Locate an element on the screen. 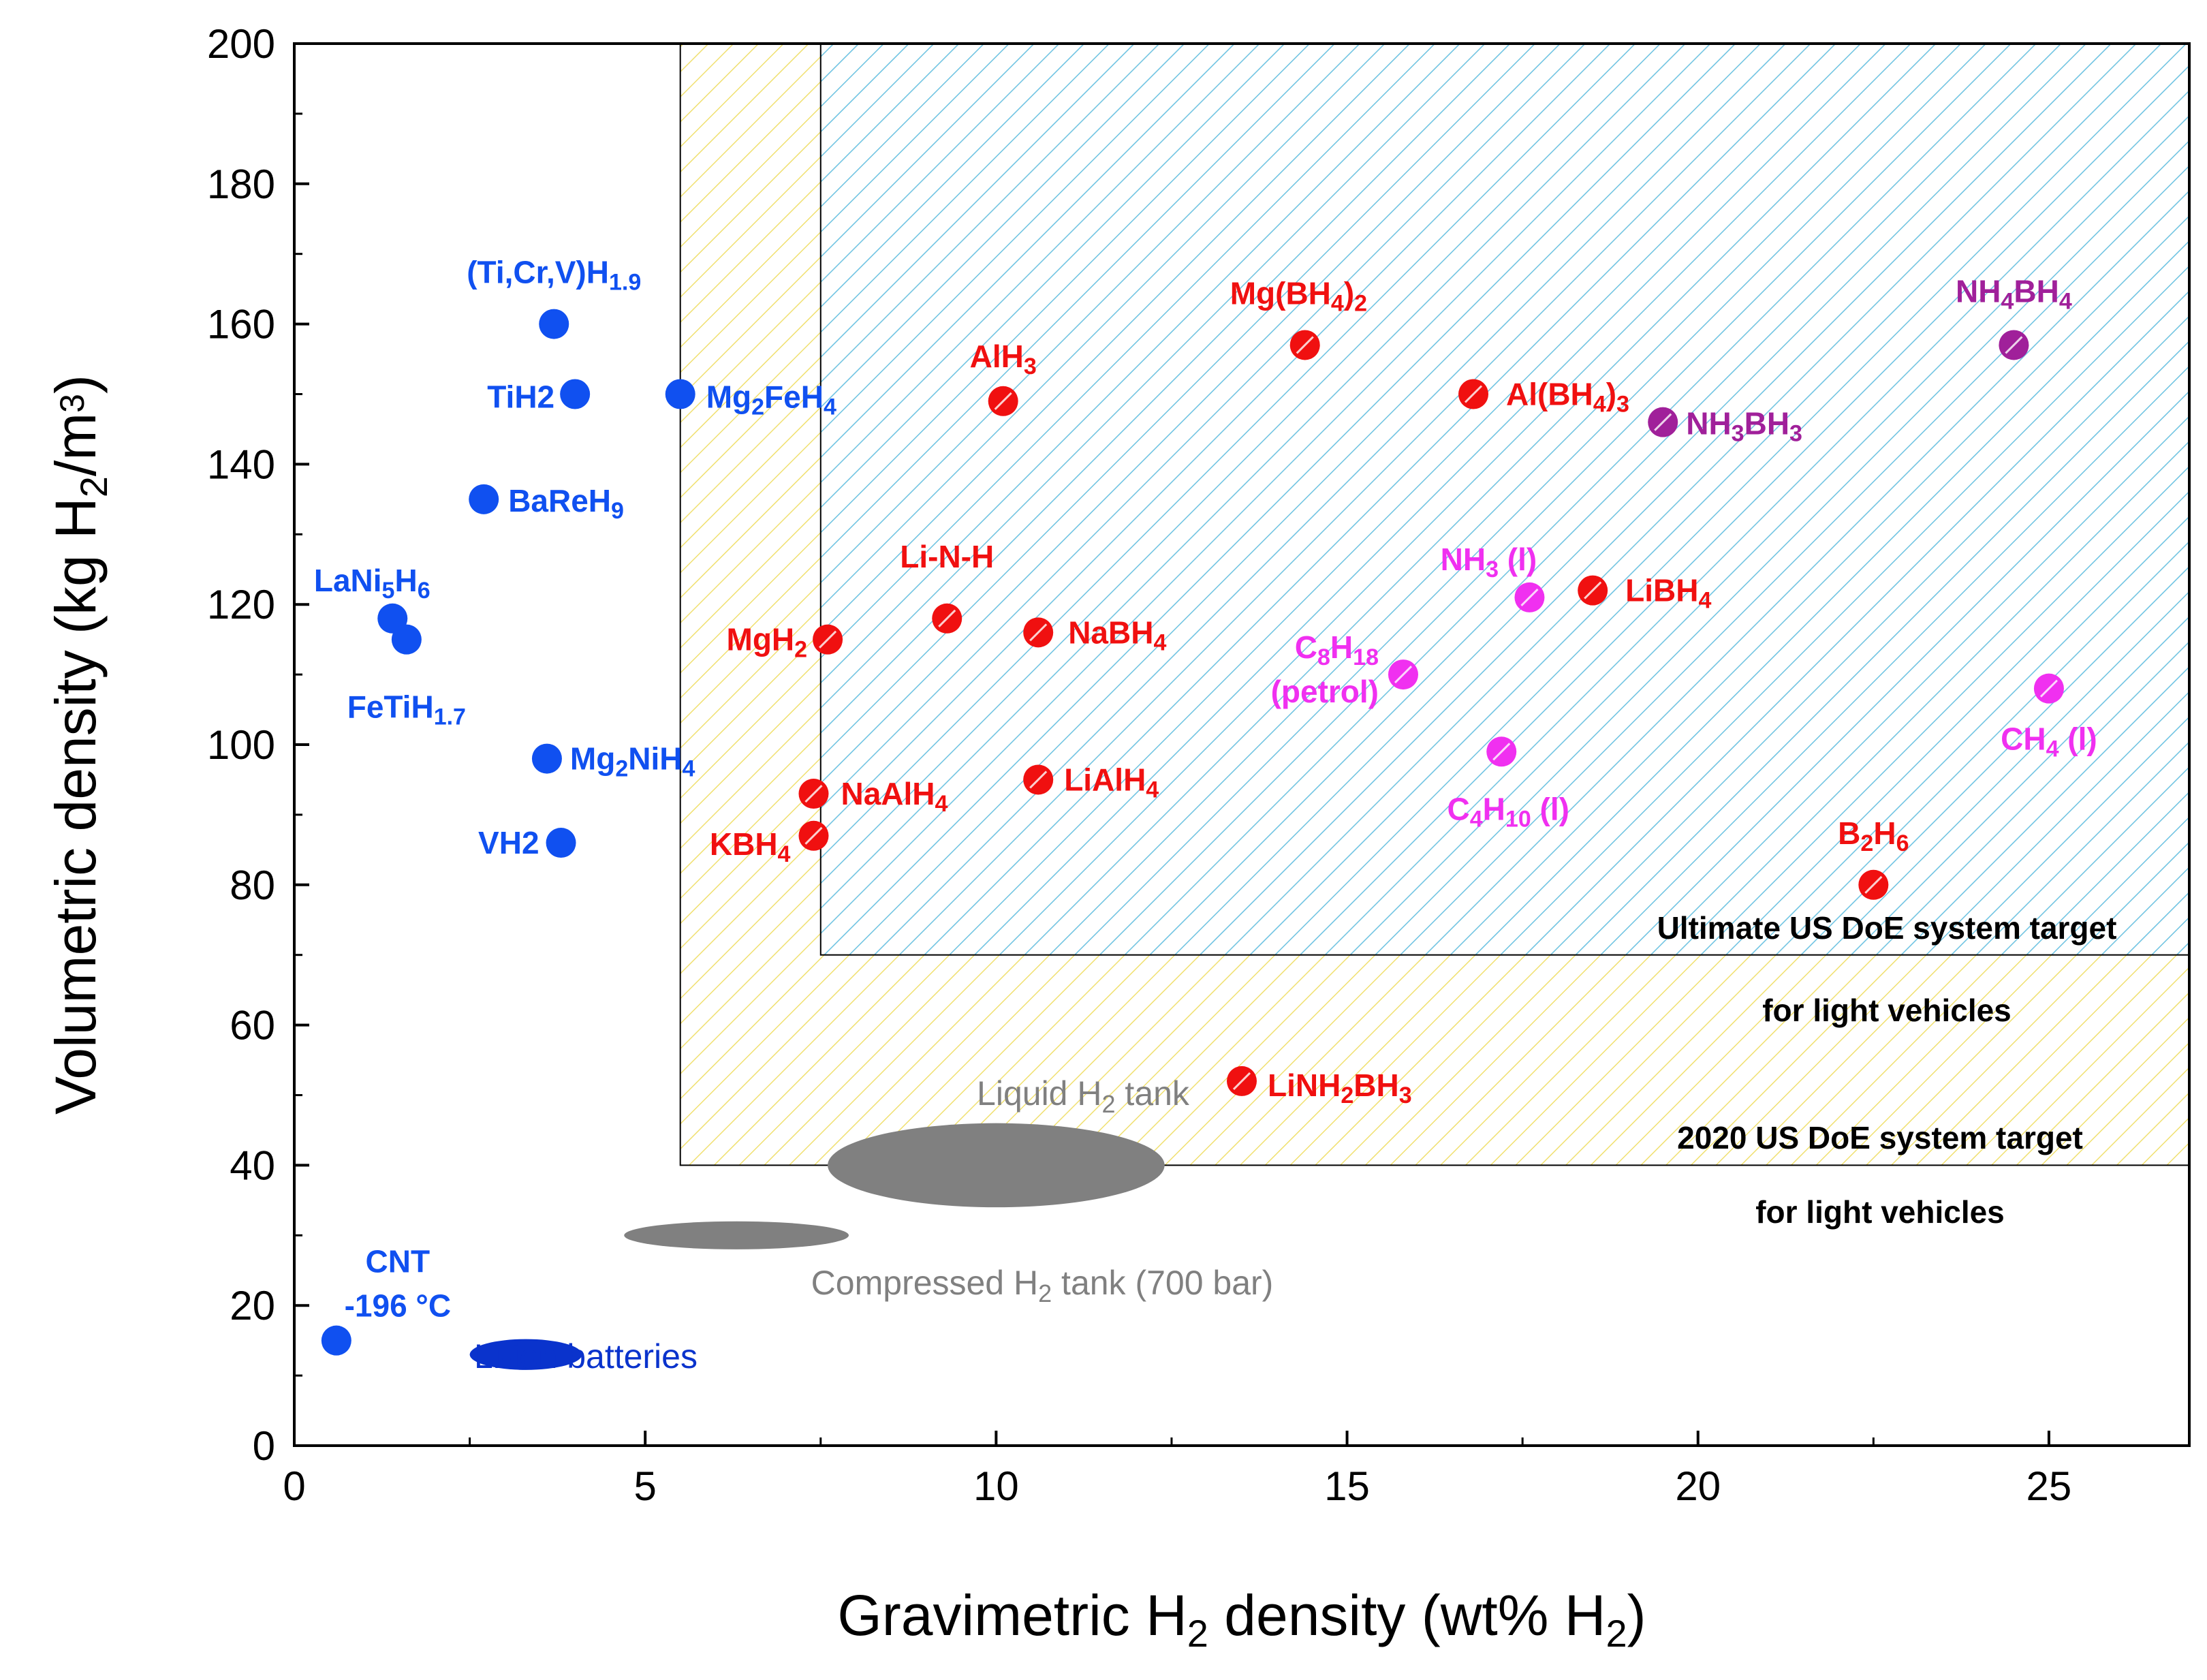  y-tick-label: 40 is located at coordinates (253, 1165).